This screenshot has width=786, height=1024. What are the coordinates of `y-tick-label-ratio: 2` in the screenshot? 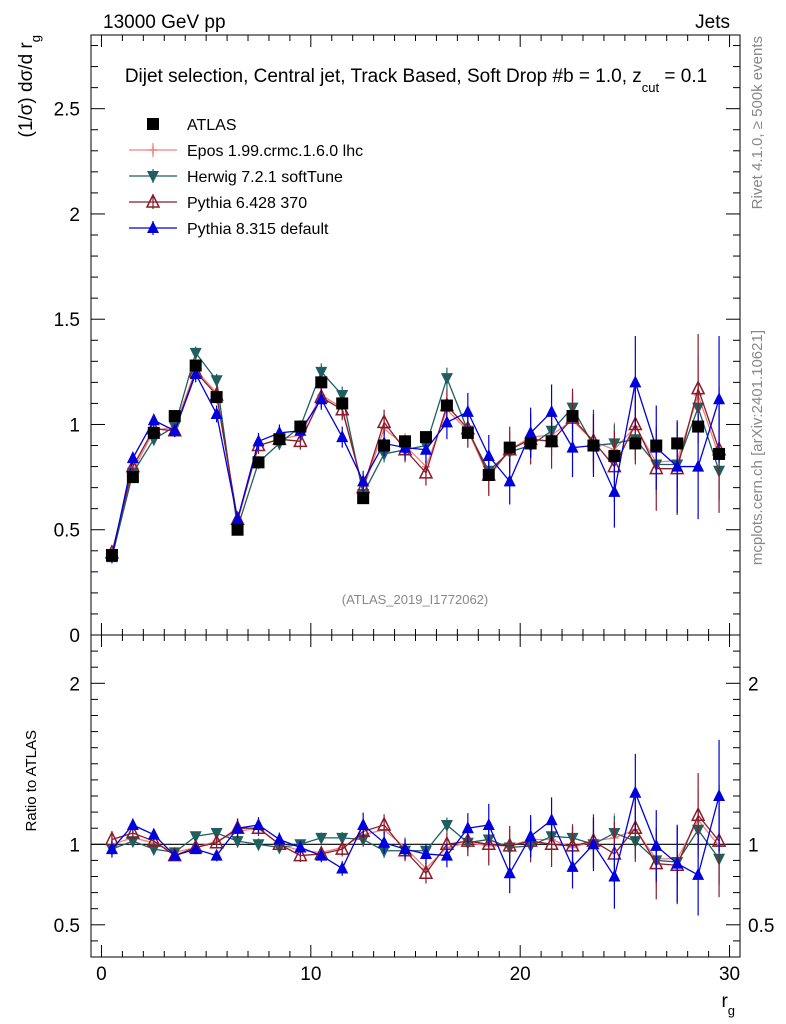 It's located at (74, 684).